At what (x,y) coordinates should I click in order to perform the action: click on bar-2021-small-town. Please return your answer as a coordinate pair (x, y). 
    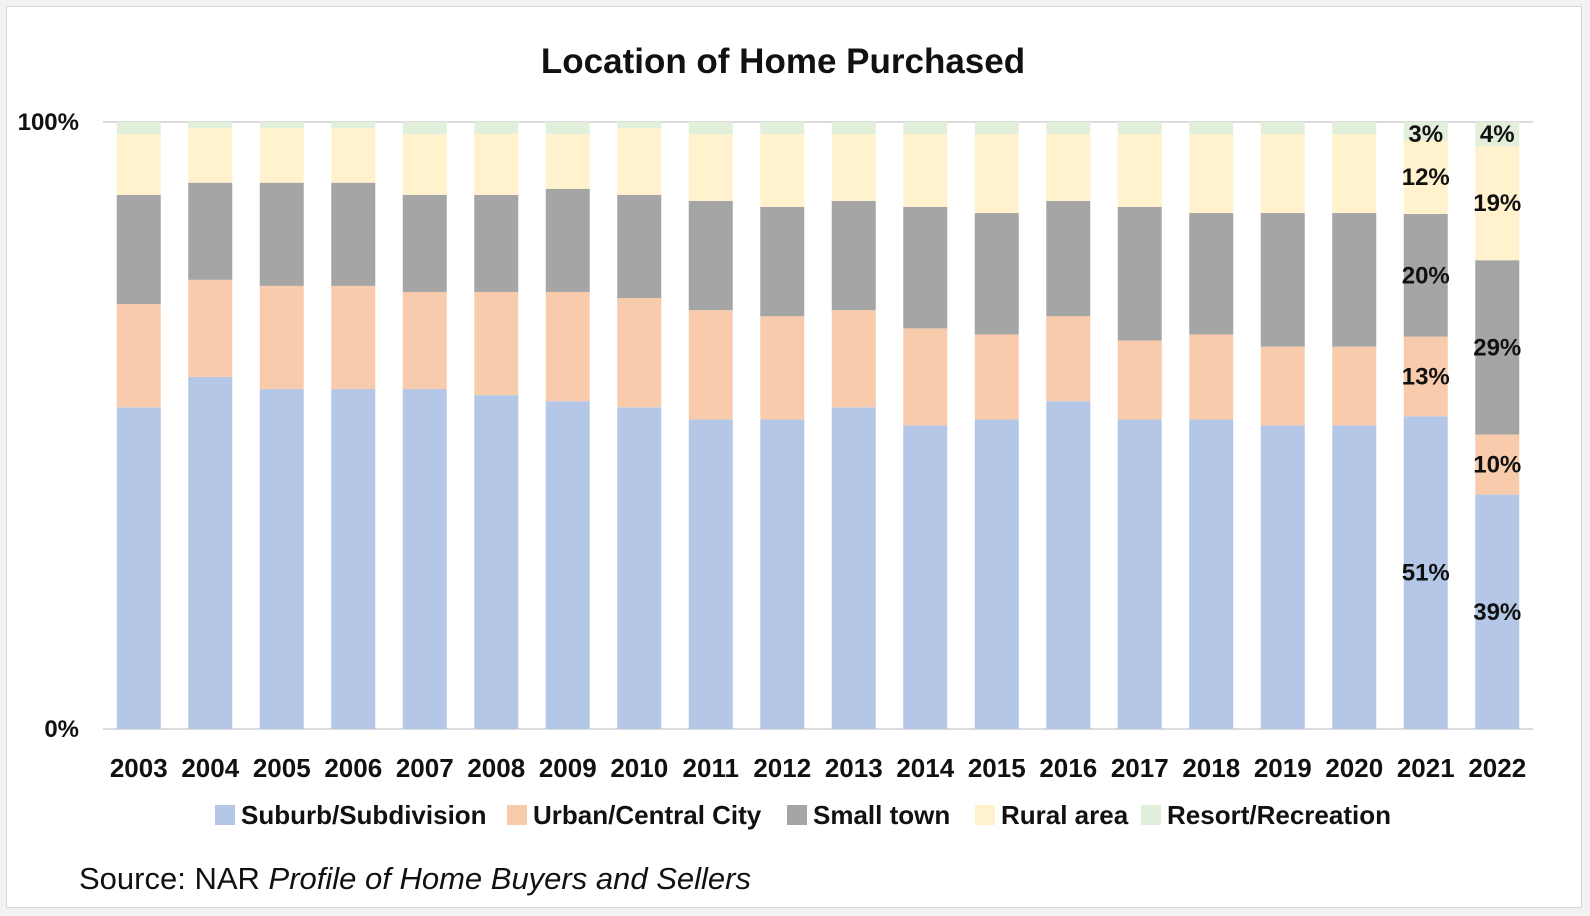
    Looking at the image, I should click on (1425, 275).